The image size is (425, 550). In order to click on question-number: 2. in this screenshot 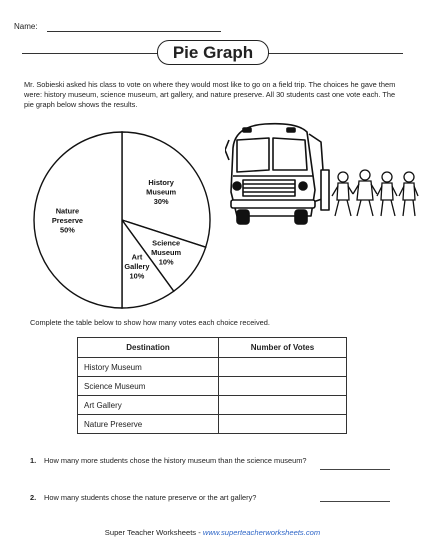, I will do `click(33, 497)`.